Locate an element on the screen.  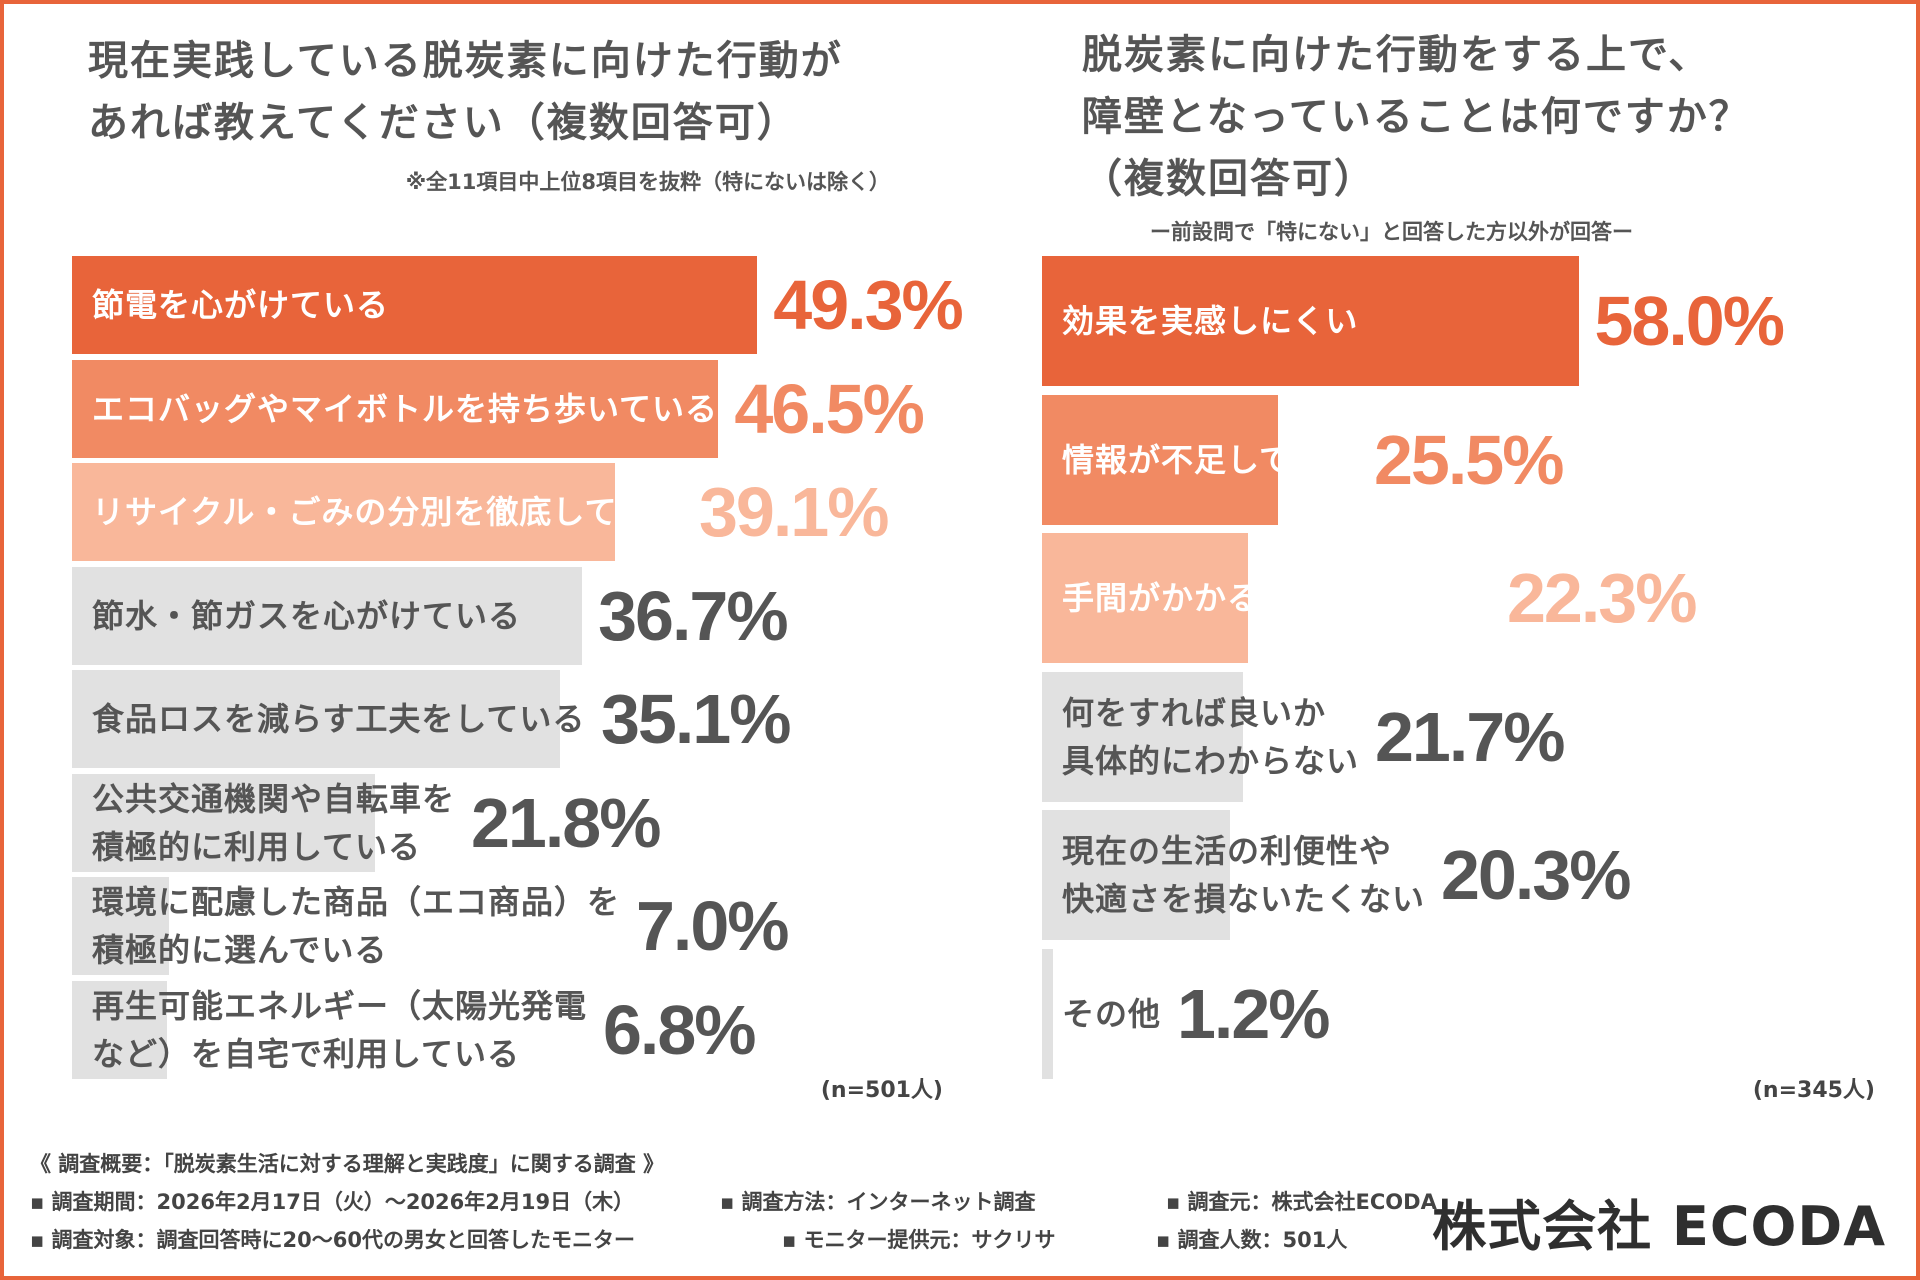
bar-row: 再生可能エネルギー（太陽光発電 など）を自宅で利用している 6.8% is located at coordinates (502, 1029).